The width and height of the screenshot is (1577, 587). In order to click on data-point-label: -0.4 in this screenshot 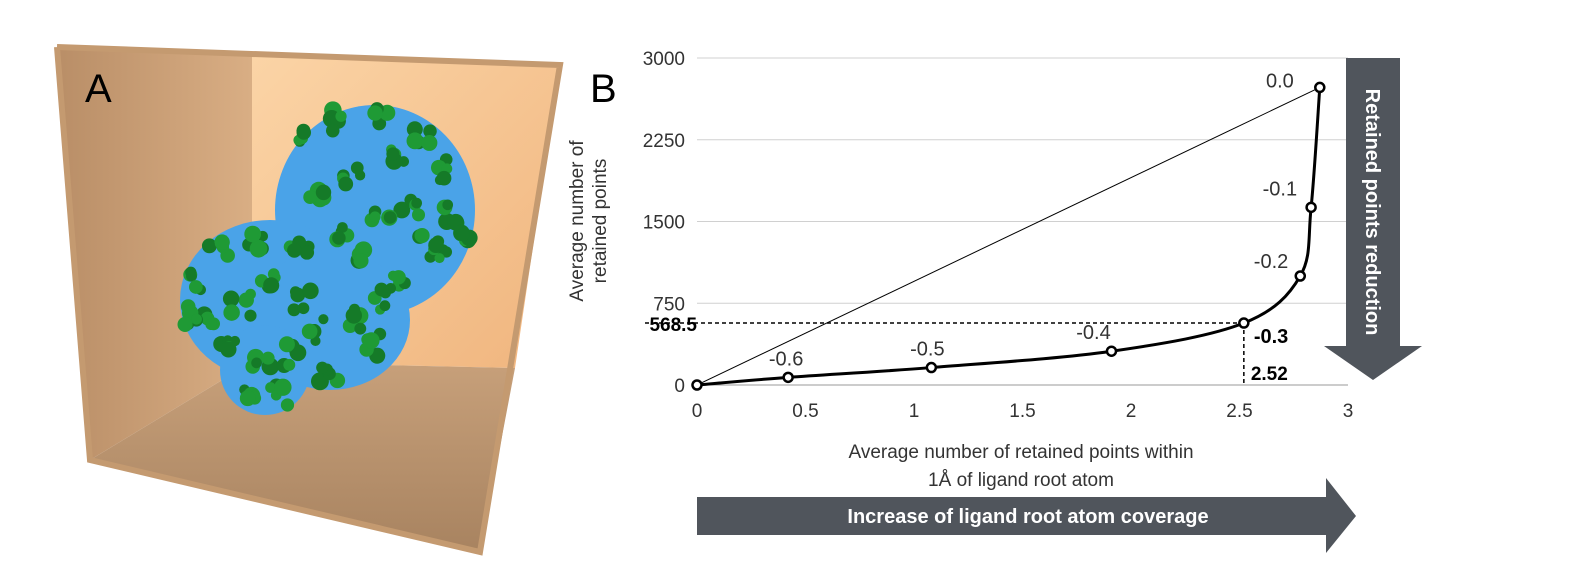, I will do `click(1093, 333)`.